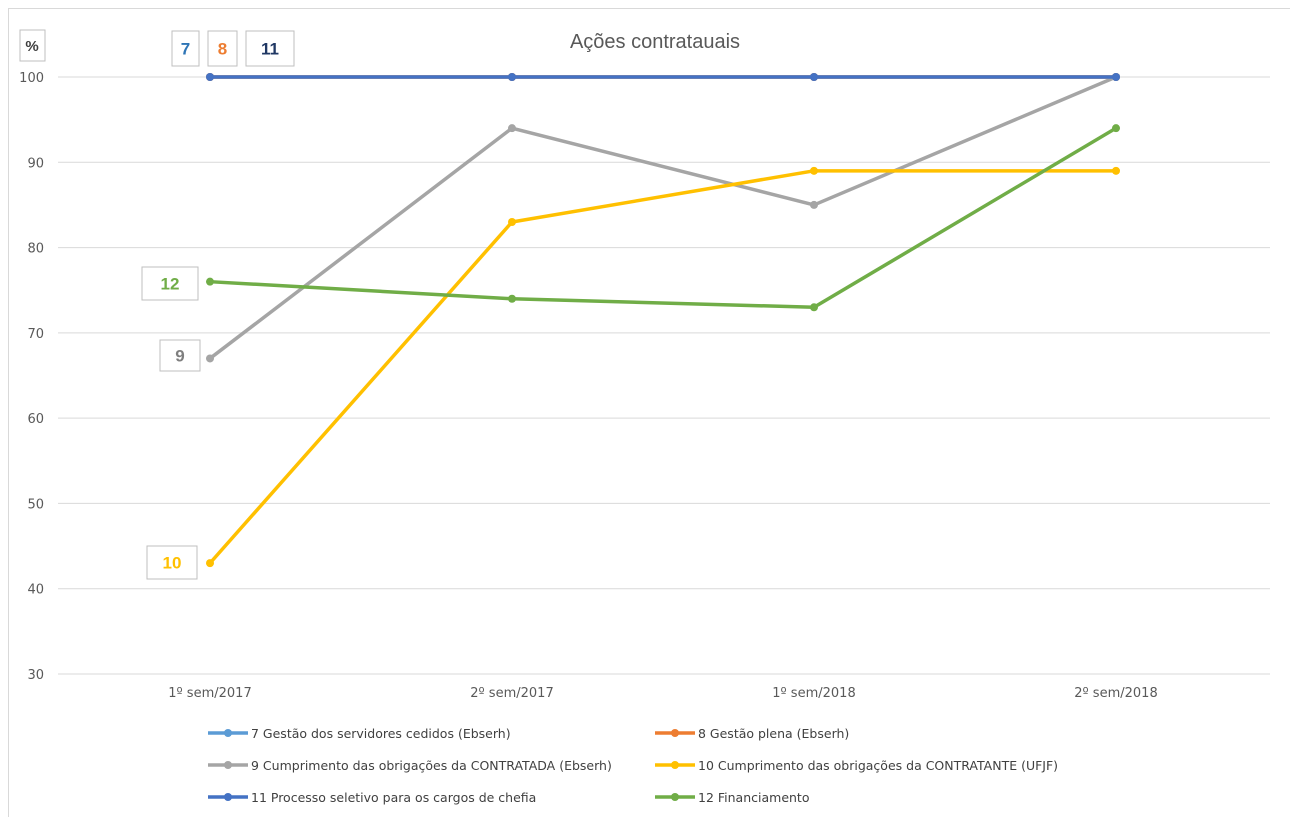 The height and width of the screenshot is (817, 1290). I want to click on label-text: 11, so click(270, 49).